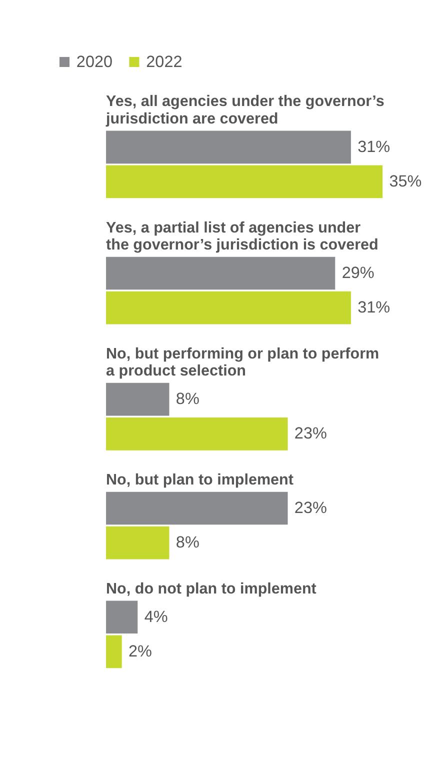  I want to click on data-label: 2%, so click(140, 651).